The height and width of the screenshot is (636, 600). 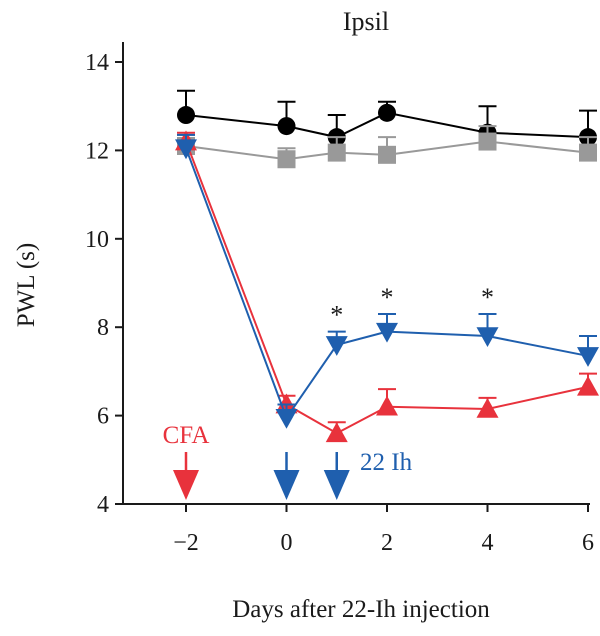 I want to click on x-axis-label: Days after 22-Ih injection, so click(x=361, y=609).